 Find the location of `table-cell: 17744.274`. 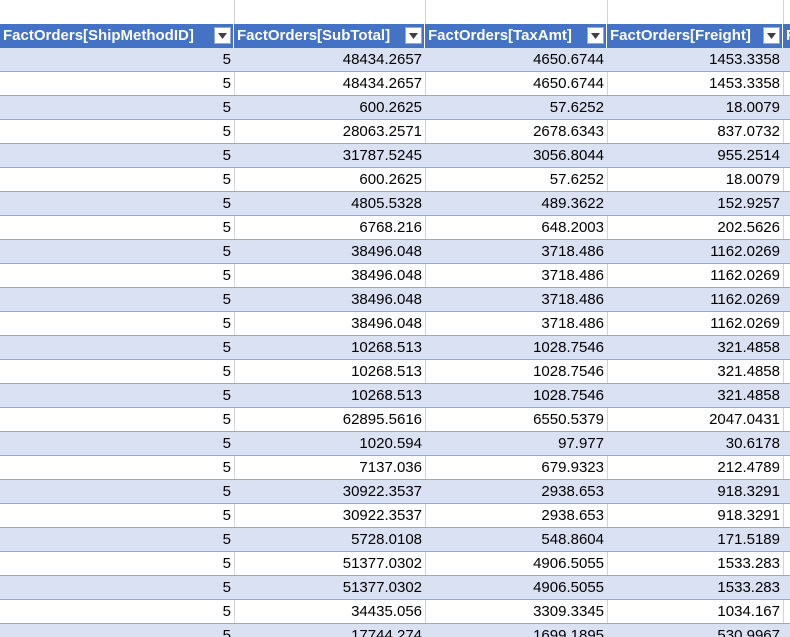

table-cell: 17744.274 is located at coordinates (386, 632).